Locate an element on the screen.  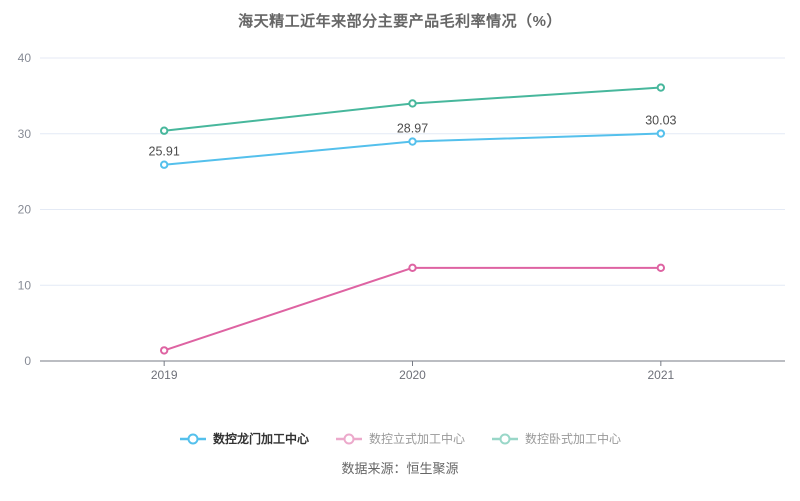
legend-item-2: 数控卧式加工中心 is located at coordinates (556, 438).